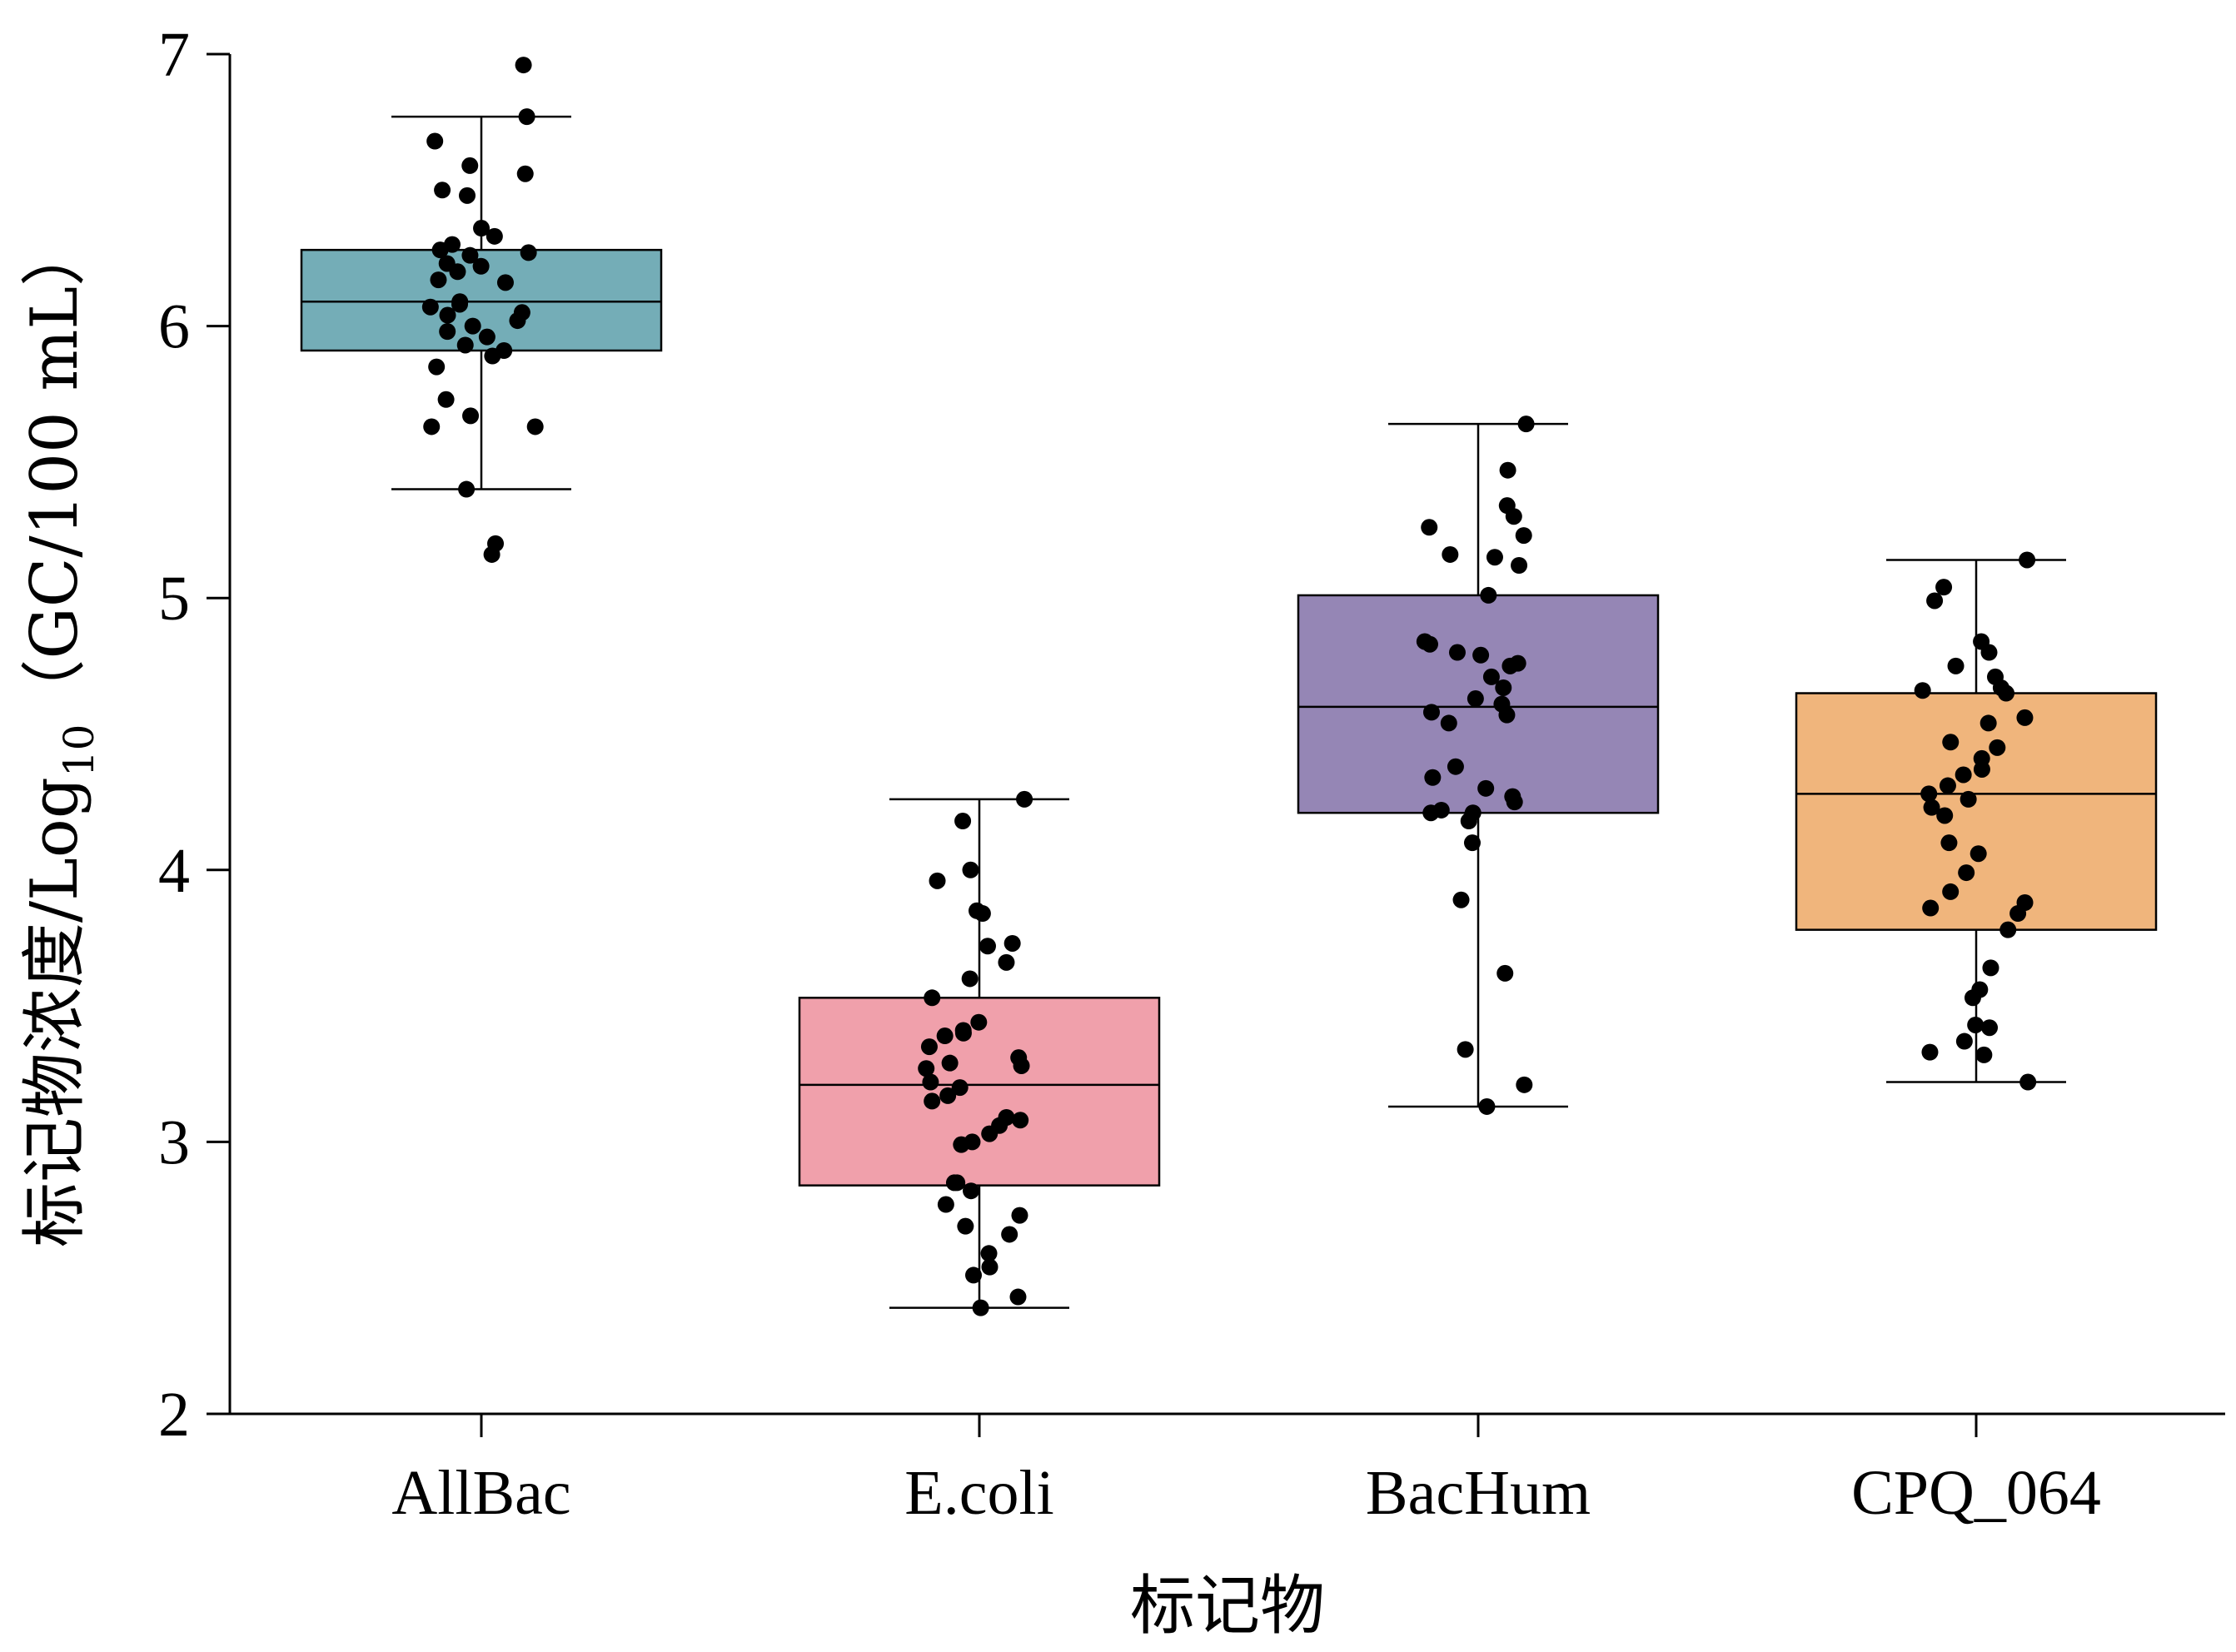 Image resolution: width=2236 pixels, height=1652 pixels. What do you see at coordinates (55, 1012) in the screenshot?
I see `y-axis-title-main: 标记物浓度/Log` at bounding box center [55, 1012].